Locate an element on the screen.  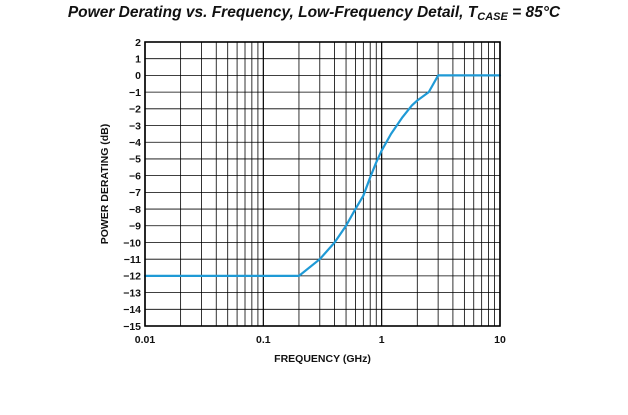
chart-title-suffix: = 85°C is located at coordinates (534, 12).